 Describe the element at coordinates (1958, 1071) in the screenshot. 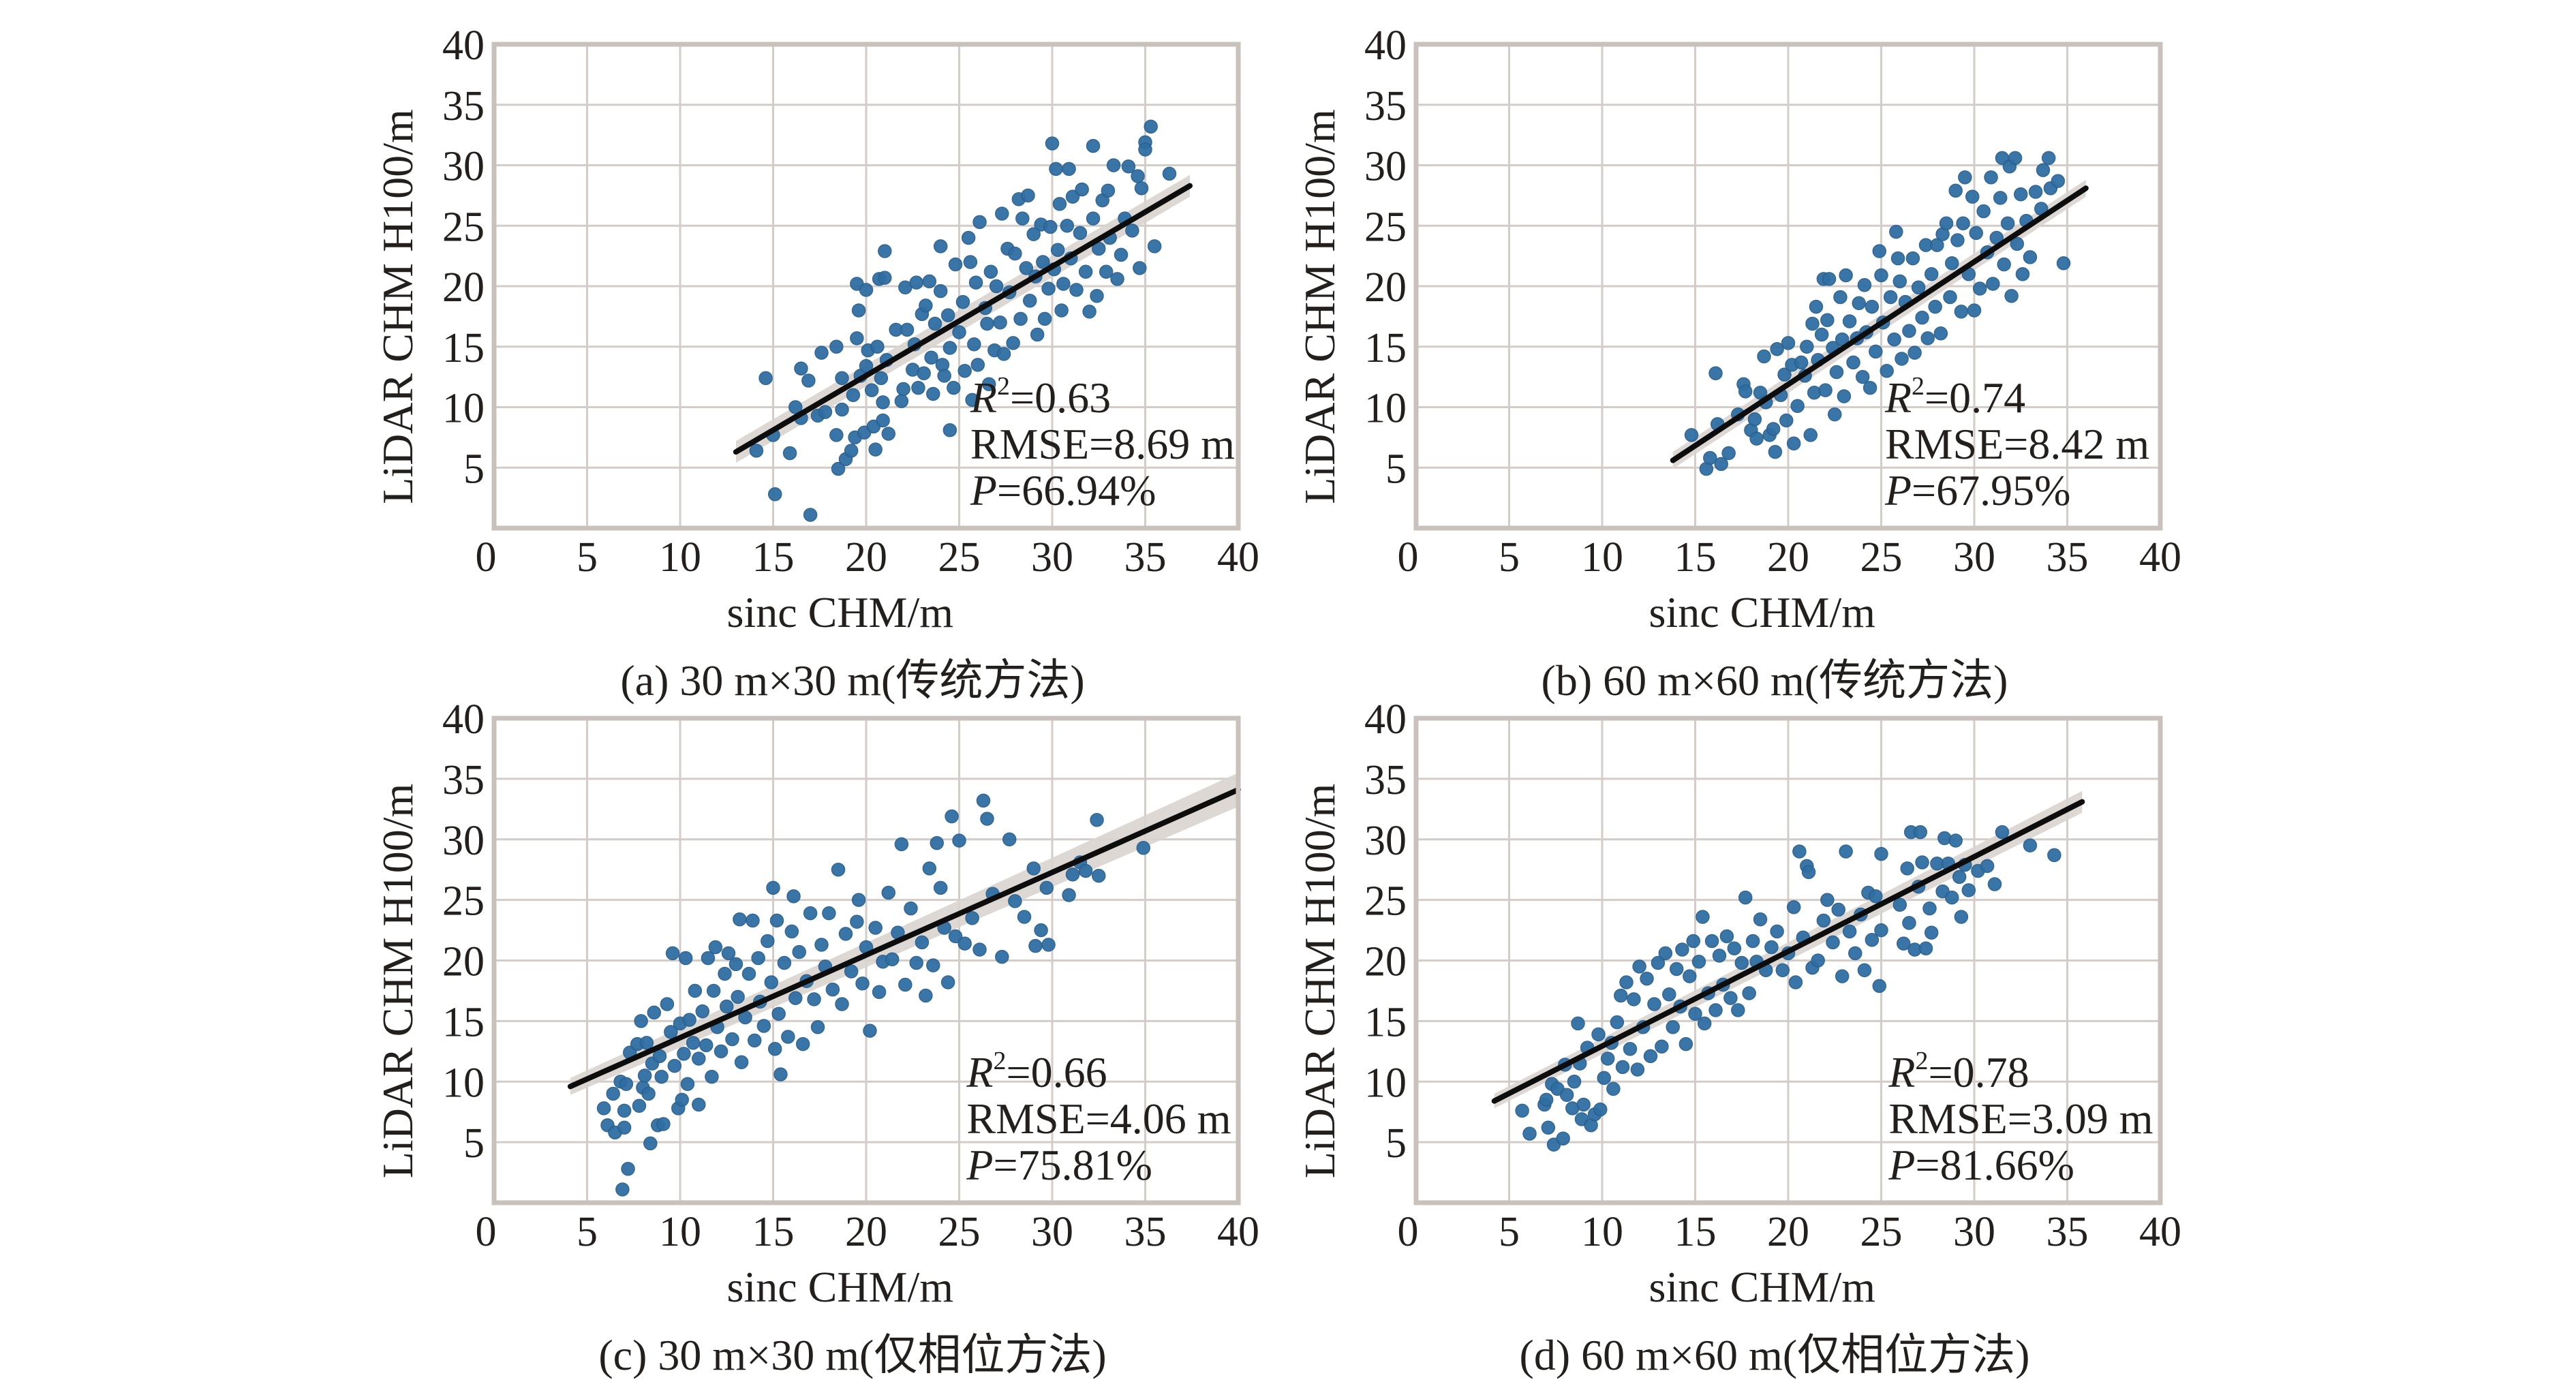

I see `r-squared-annotation: R2=0.78` at that location.